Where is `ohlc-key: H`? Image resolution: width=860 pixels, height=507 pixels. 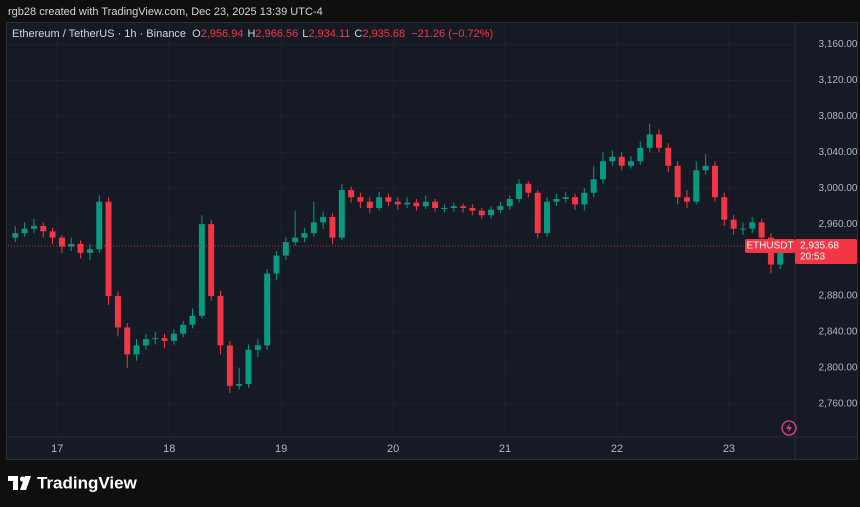
ohlc-key: H is located at coordinates (251, 34).